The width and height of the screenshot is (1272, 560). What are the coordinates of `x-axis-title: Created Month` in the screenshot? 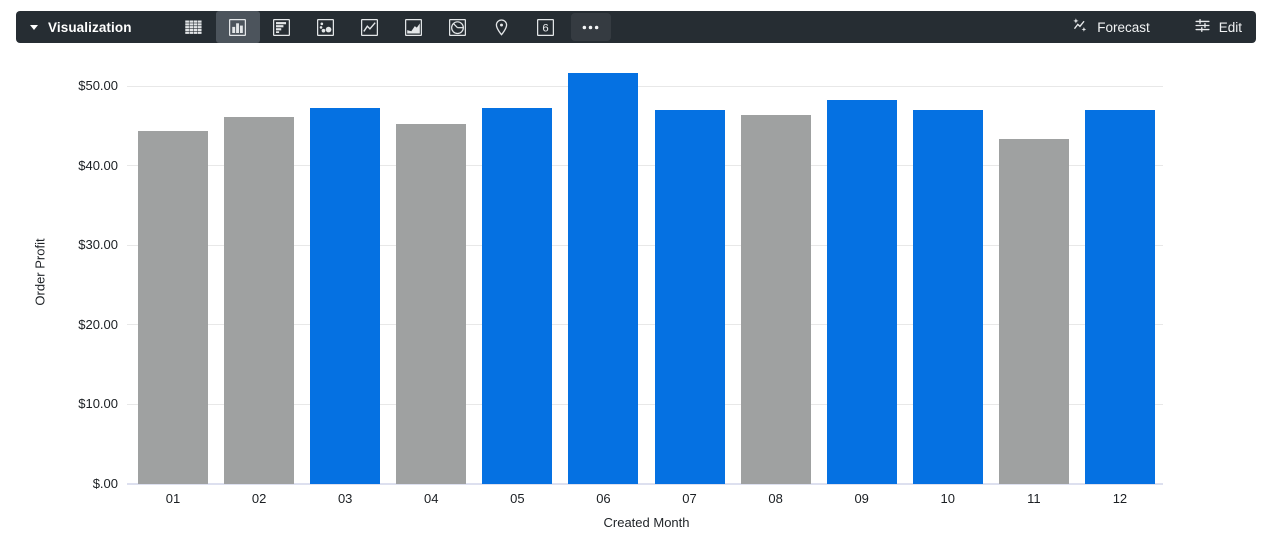 It's located at (646, 522).